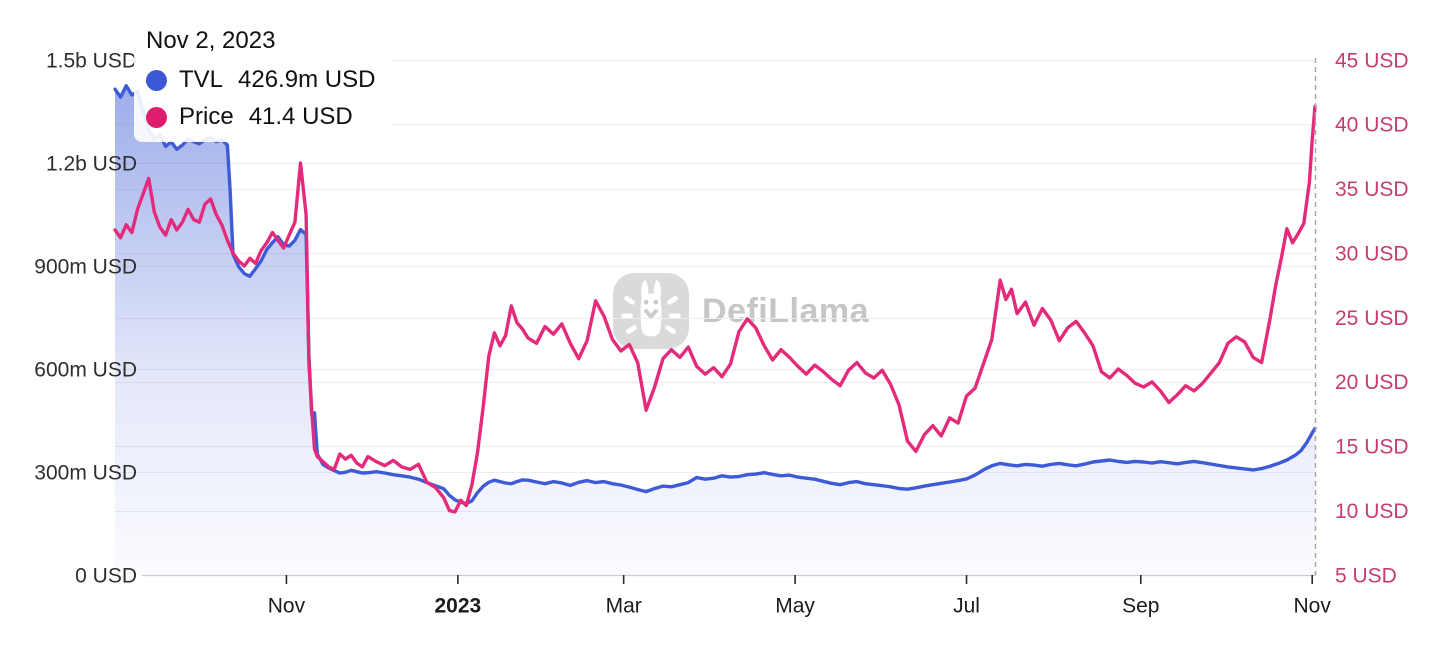  Describe the element at coordinates (307, 79) in the screenshot. I see `tvl-value: 426.9m USD` at that location.